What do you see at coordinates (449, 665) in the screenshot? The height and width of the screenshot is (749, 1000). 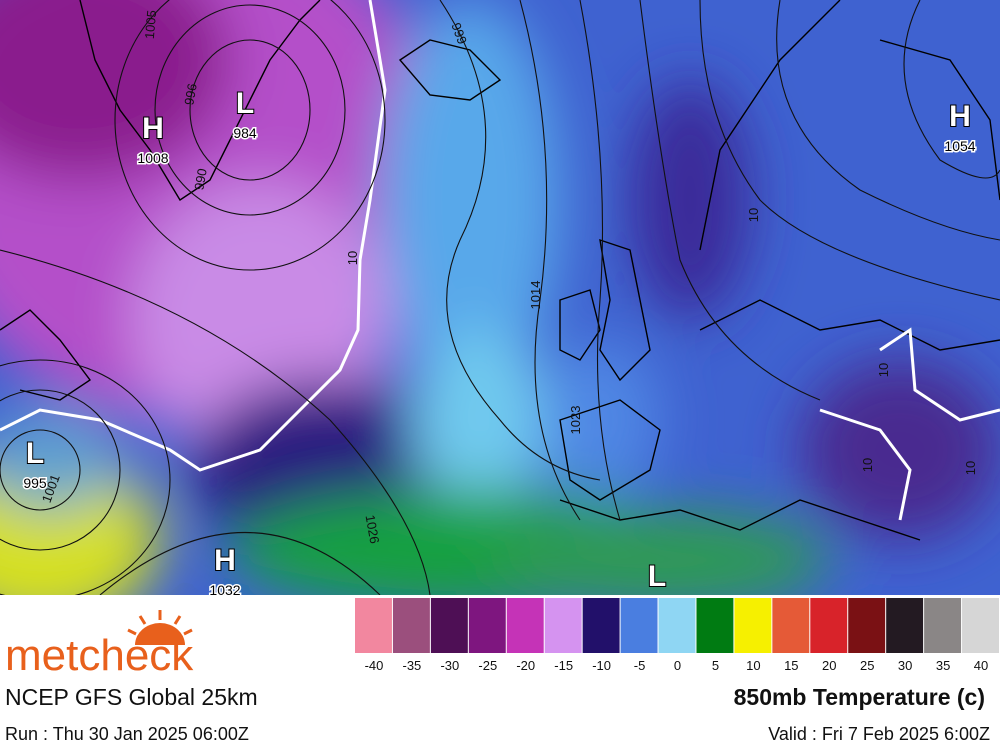 I see `legend-label: -30` at bounding box center [449, 665].